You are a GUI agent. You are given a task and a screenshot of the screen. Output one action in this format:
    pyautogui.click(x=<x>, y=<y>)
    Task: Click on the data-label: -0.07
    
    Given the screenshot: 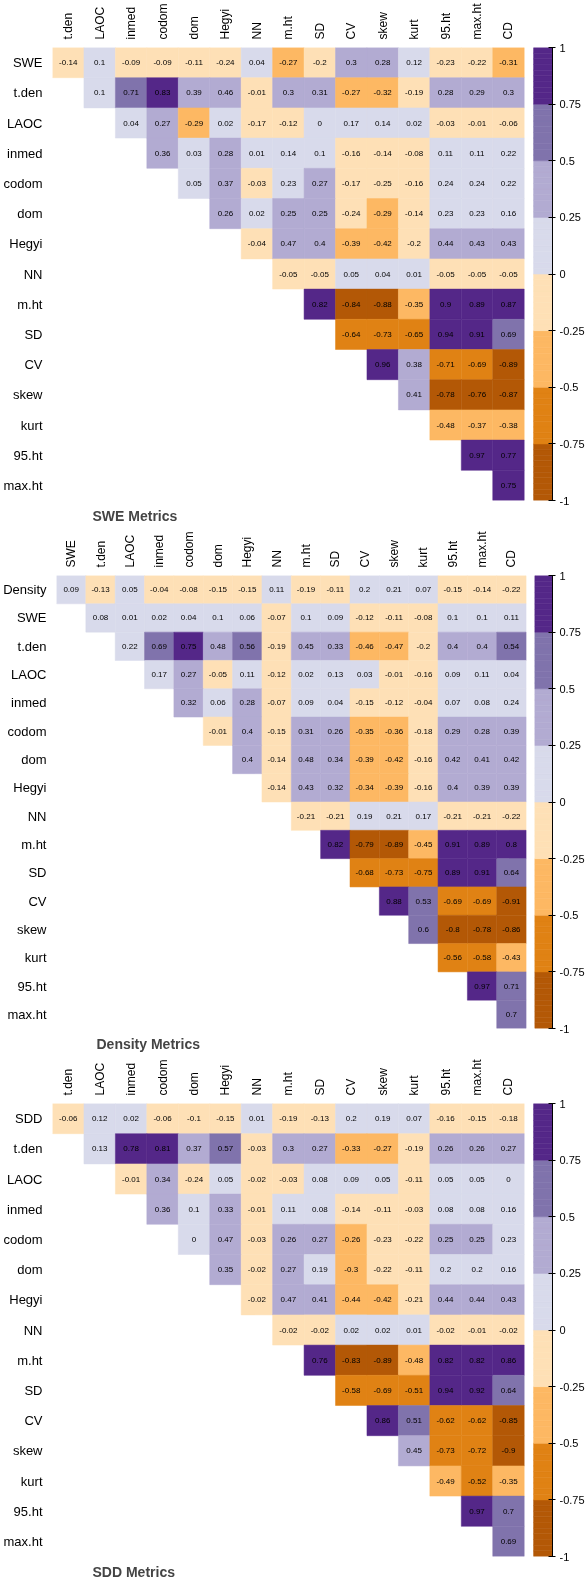 What is the action you would take?
    pyautogui.click(x=277, y=618)
    